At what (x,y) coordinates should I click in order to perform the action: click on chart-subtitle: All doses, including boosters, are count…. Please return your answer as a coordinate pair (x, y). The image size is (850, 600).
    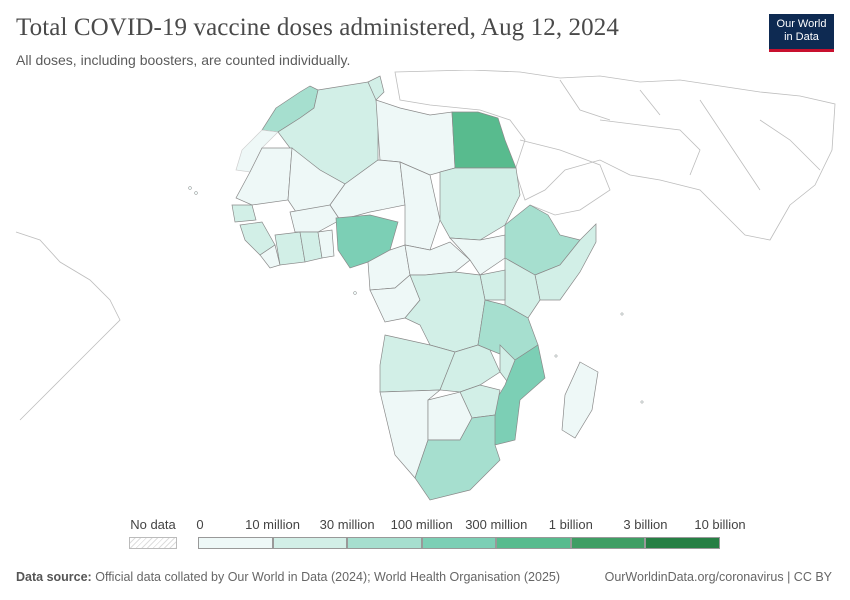
    Looking at the image, I should click on (183, 60).